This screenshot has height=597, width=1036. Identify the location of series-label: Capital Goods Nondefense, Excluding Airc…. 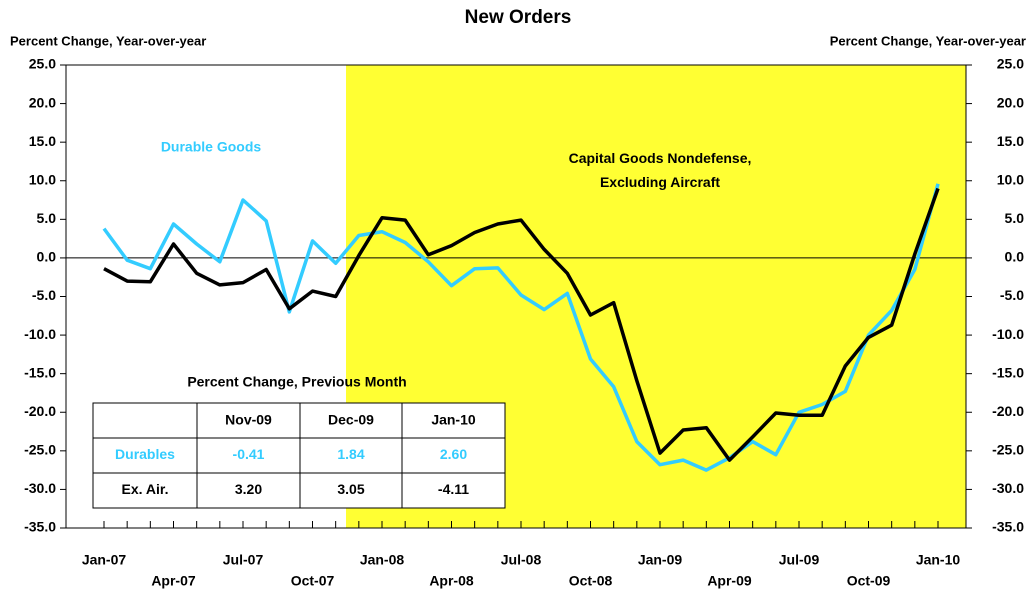
(660, 170).